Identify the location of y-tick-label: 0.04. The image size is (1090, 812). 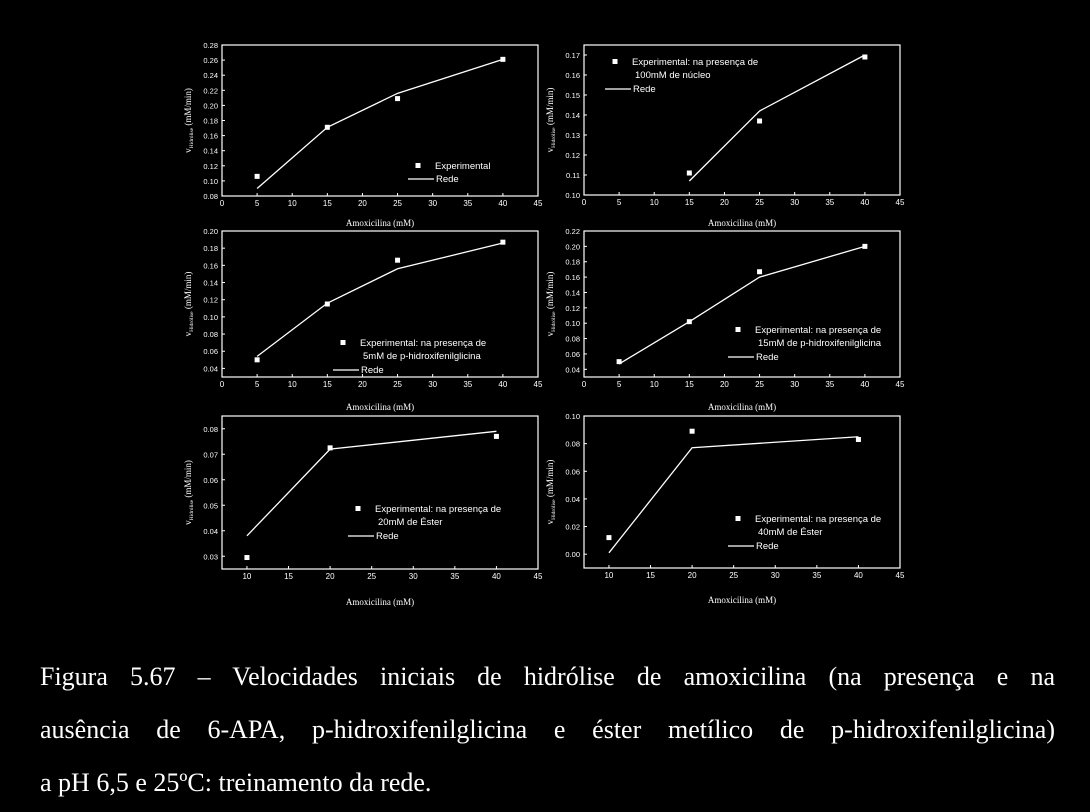
(572, 369).